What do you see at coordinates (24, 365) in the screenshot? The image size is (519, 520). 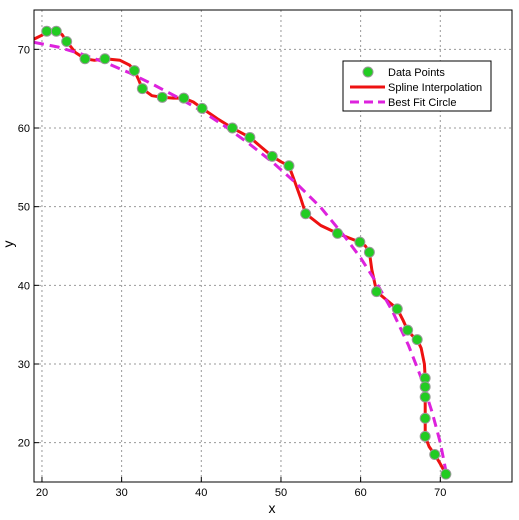 I see `y-tick-label: 30` at bounding box center [24, 365].